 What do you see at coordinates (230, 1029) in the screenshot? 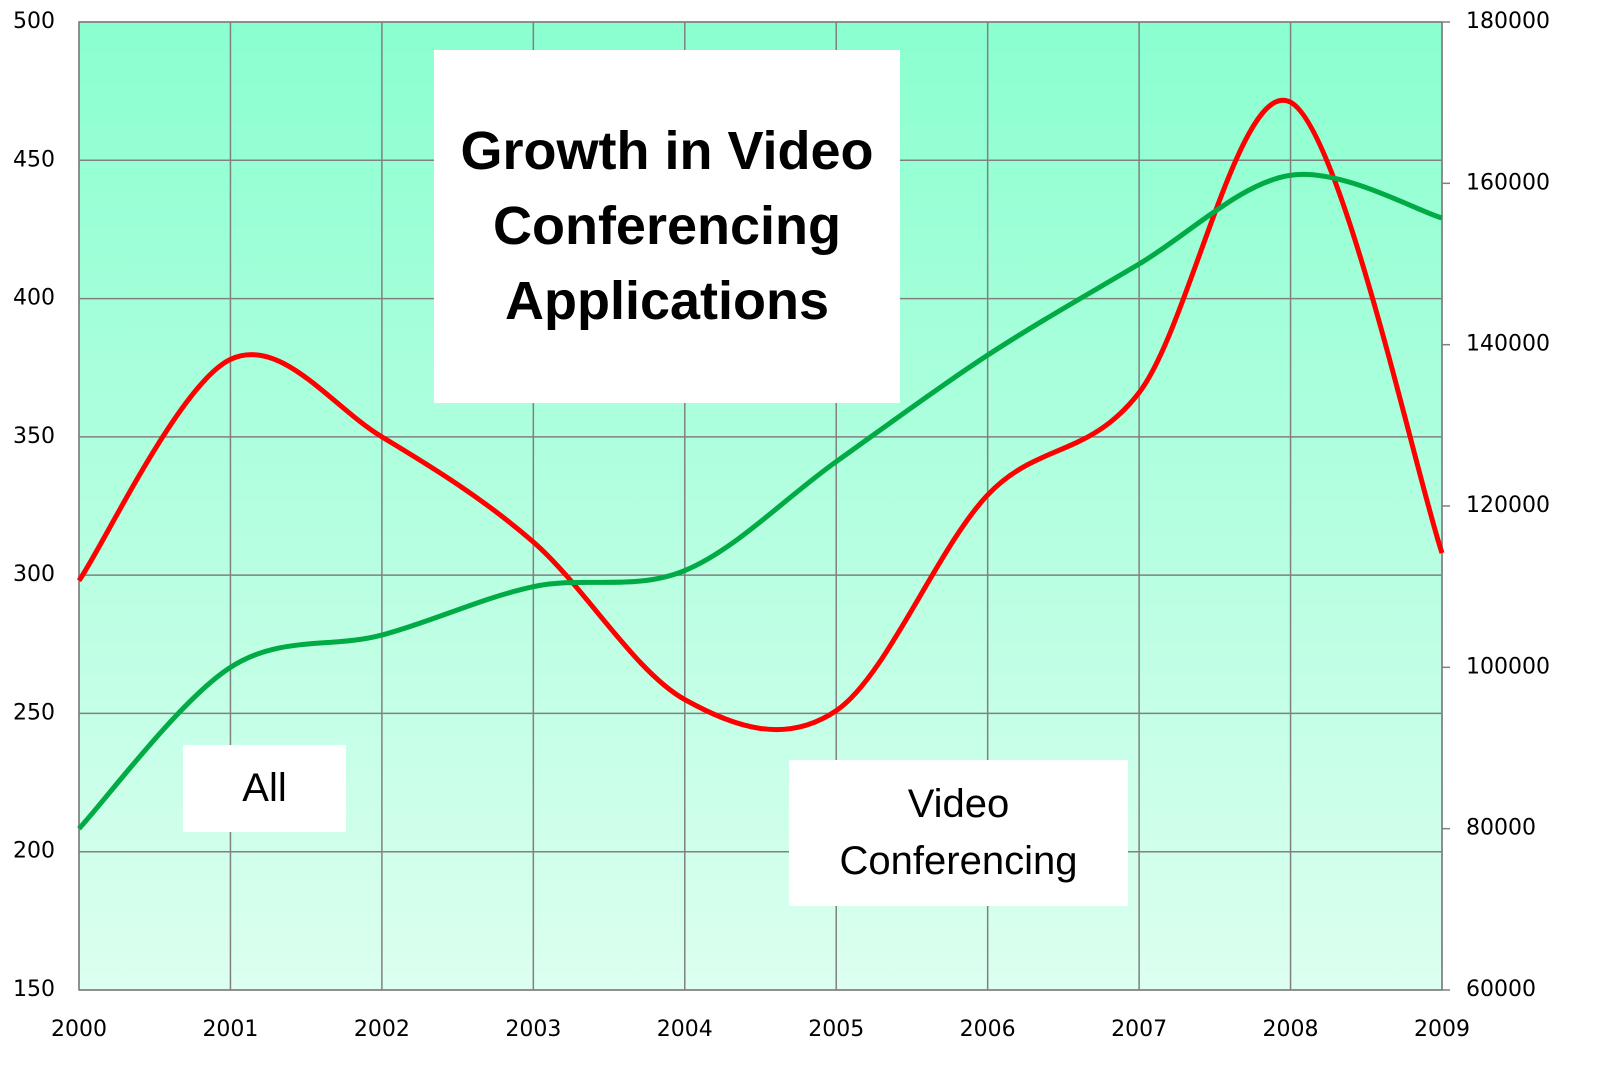
I see `x-tick-label: 2001` at bounding box center [230, 1029].